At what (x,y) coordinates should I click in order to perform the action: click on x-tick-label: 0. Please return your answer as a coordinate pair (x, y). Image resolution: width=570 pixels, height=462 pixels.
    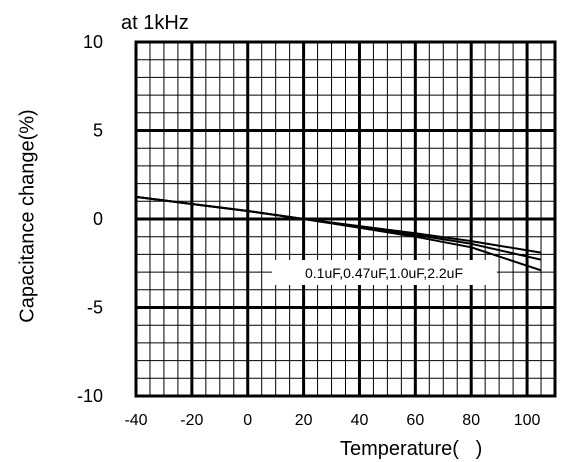
    Looking at the image, I should click on (247, 420).